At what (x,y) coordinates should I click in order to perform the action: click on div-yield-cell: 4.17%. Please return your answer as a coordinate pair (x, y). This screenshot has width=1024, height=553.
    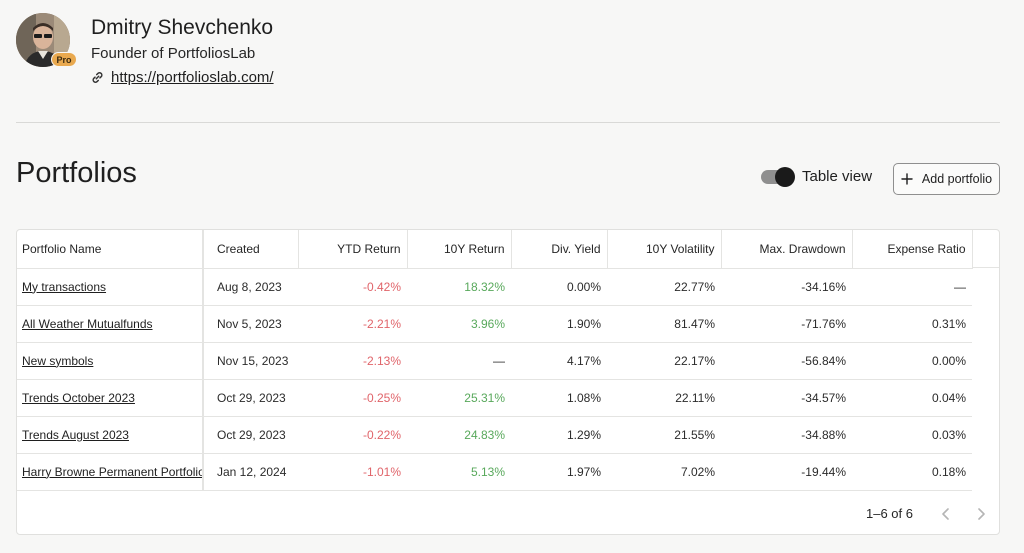
    Looking at the image, I should click on (559, 361).